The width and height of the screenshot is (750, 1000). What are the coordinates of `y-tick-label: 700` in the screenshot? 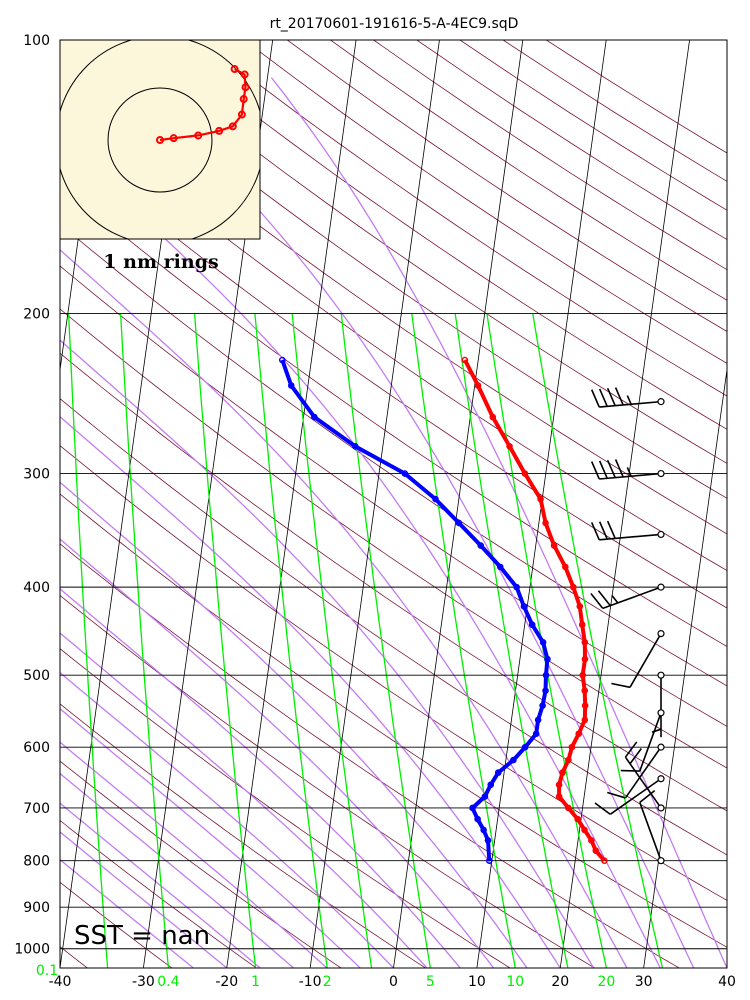 It's located at (36, 809).